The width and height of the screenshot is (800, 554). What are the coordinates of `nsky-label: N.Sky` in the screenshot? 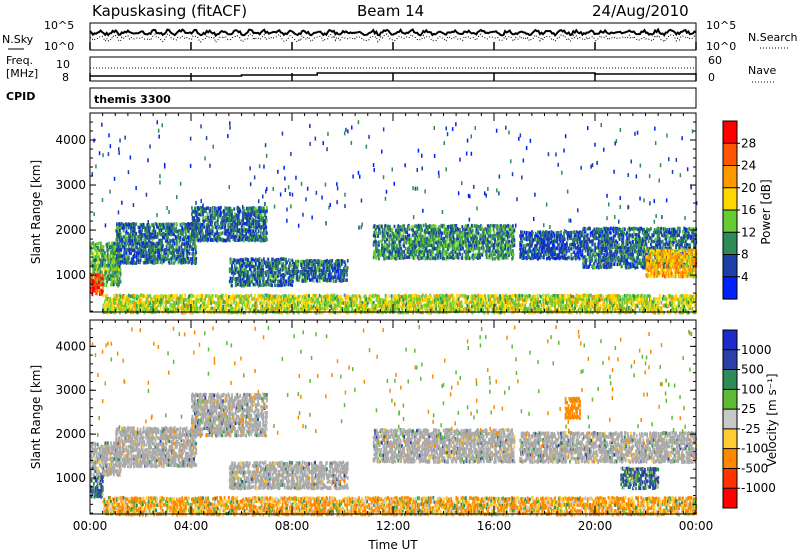 It's located at (18, 39).